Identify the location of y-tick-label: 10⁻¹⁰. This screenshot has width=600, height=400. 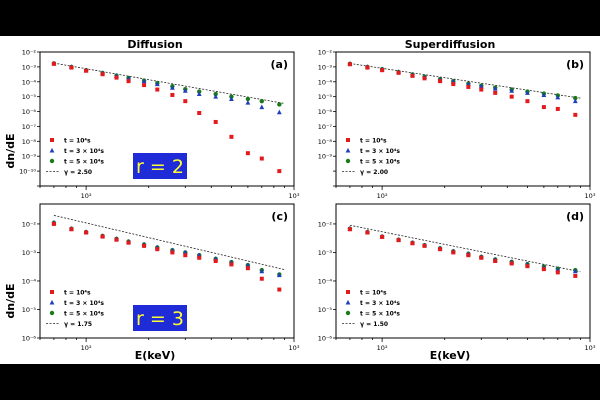
(27, 172).